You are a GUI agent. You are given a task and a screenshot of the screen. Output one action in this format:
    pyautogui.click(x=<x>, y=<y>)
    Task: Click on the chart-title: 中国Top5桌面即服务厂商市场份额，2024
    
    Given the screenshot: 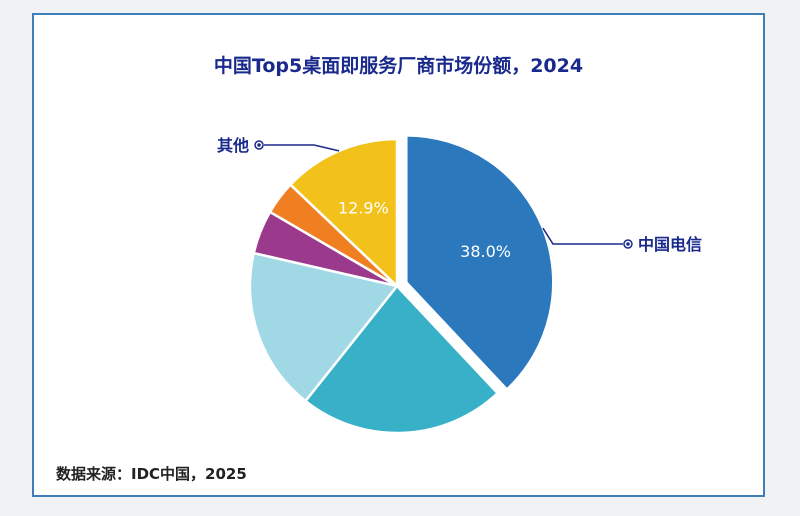 What is the action you would take?
    pyautogui.click(x=398, y=66)
    